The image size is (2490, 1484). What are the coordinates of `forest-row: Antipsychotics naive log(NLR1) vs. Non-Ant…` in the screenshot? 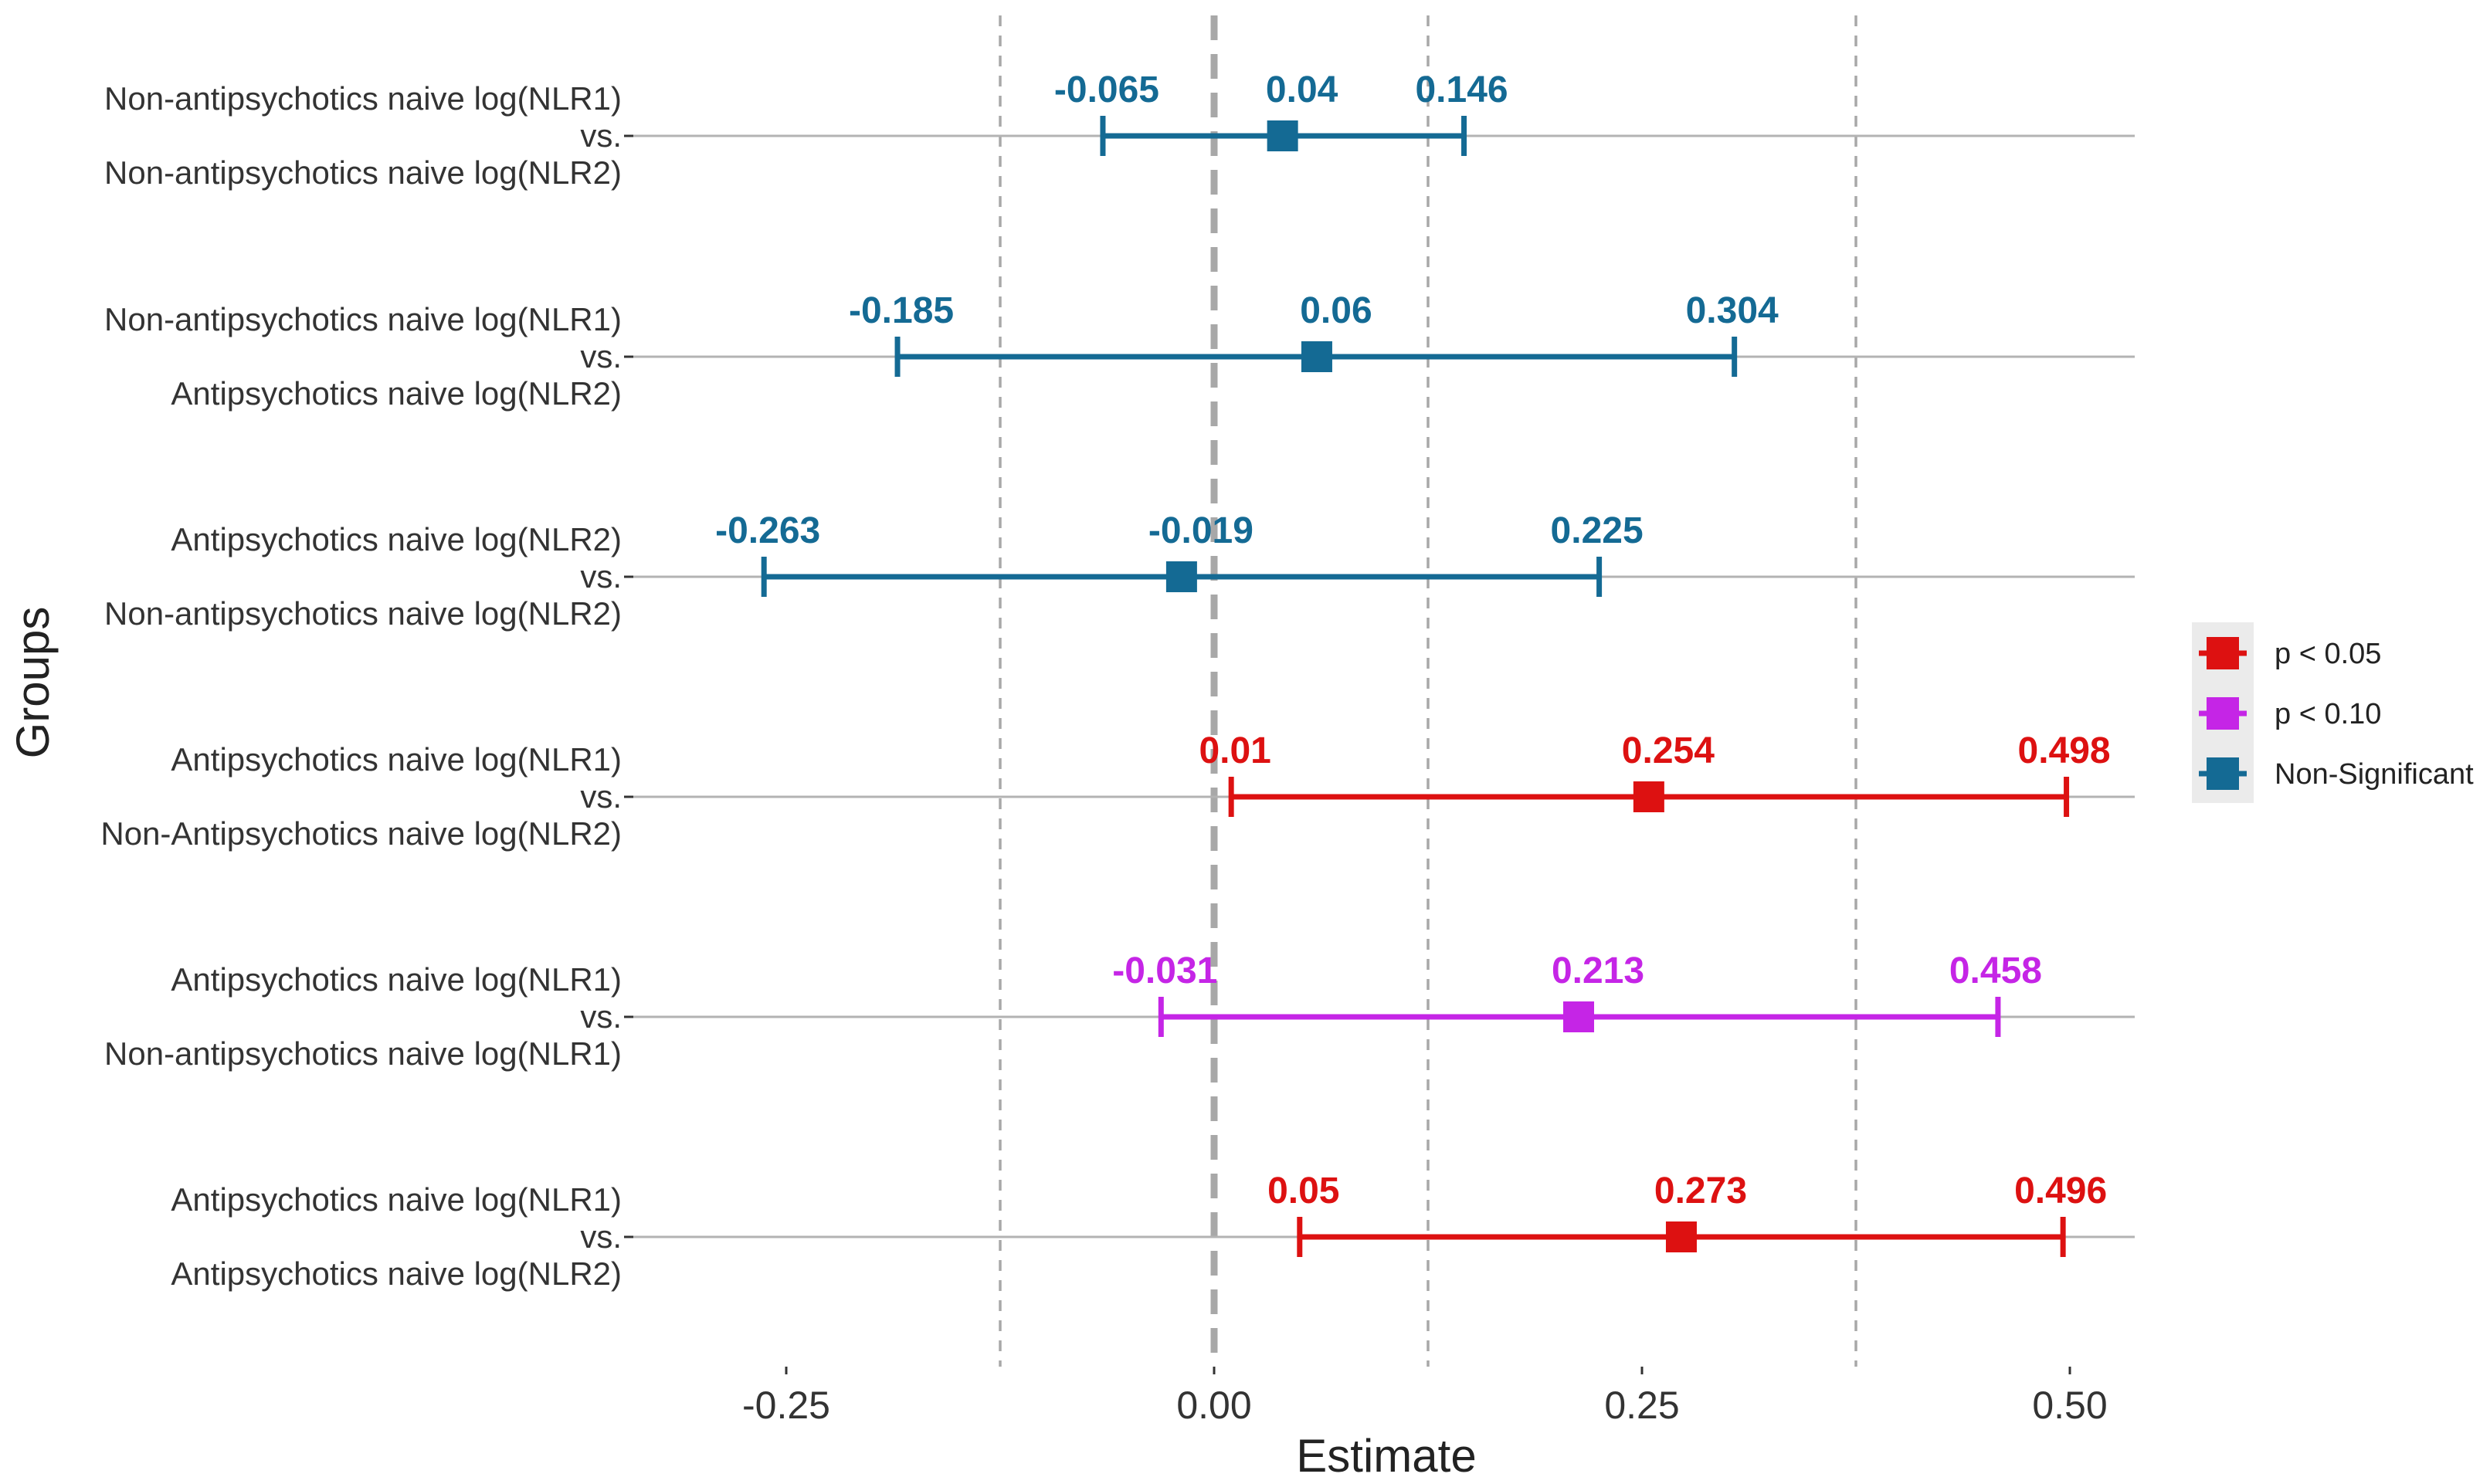 It's located at (1118, 791).